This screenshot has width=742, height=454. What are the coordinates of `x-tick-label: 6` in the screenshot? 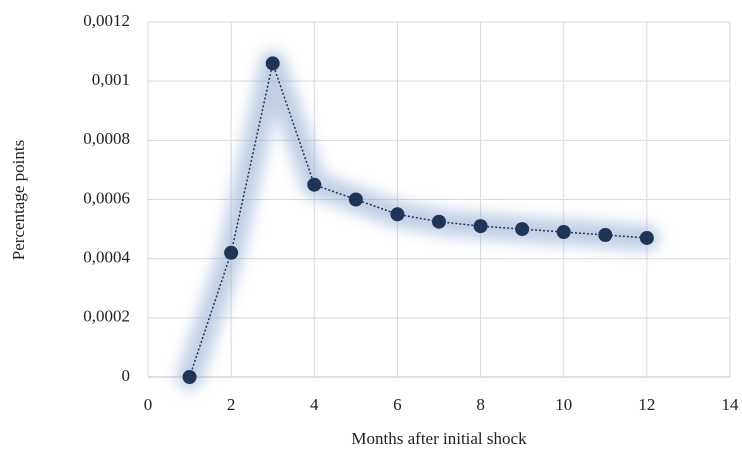 It's located at (397, 404).